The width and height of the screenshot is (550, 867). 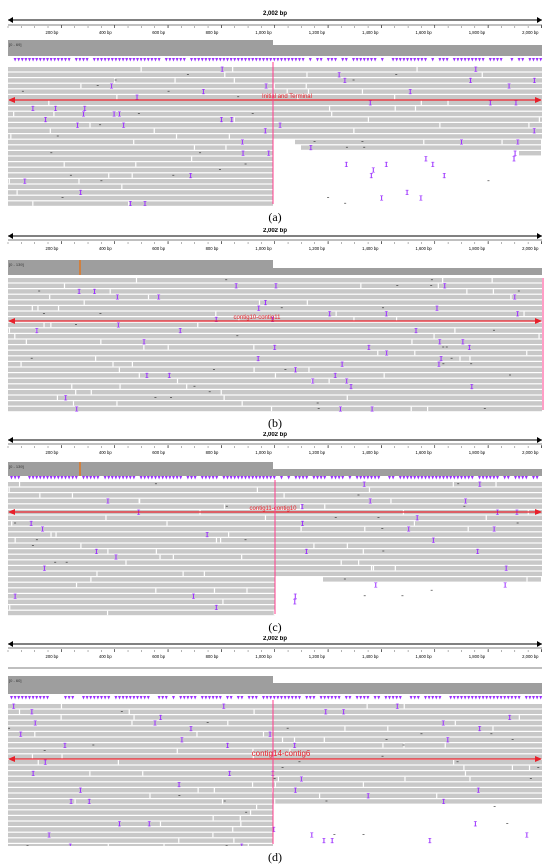 I want to click on tick-label: 1,800 bp, so click(x=477, y=248).